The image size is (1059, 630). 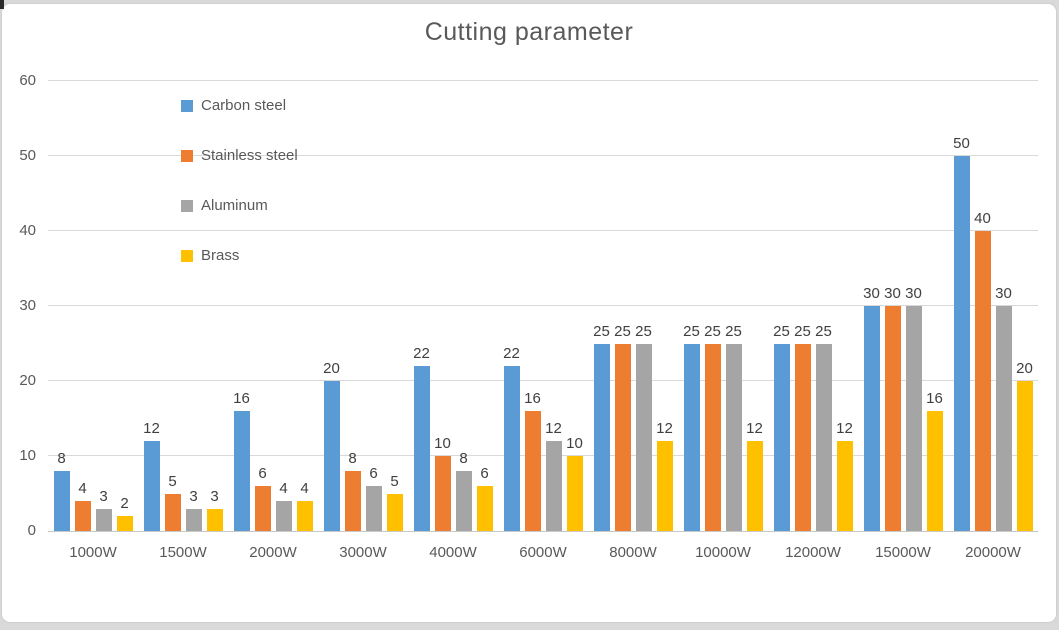 I want to click on y-tick-label: 40, so click(x=27, y=230).